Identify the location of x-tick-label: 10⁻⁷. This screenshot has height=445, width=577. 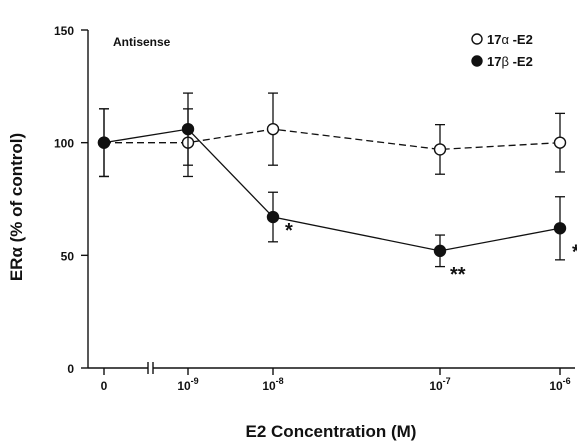
(439, 384).